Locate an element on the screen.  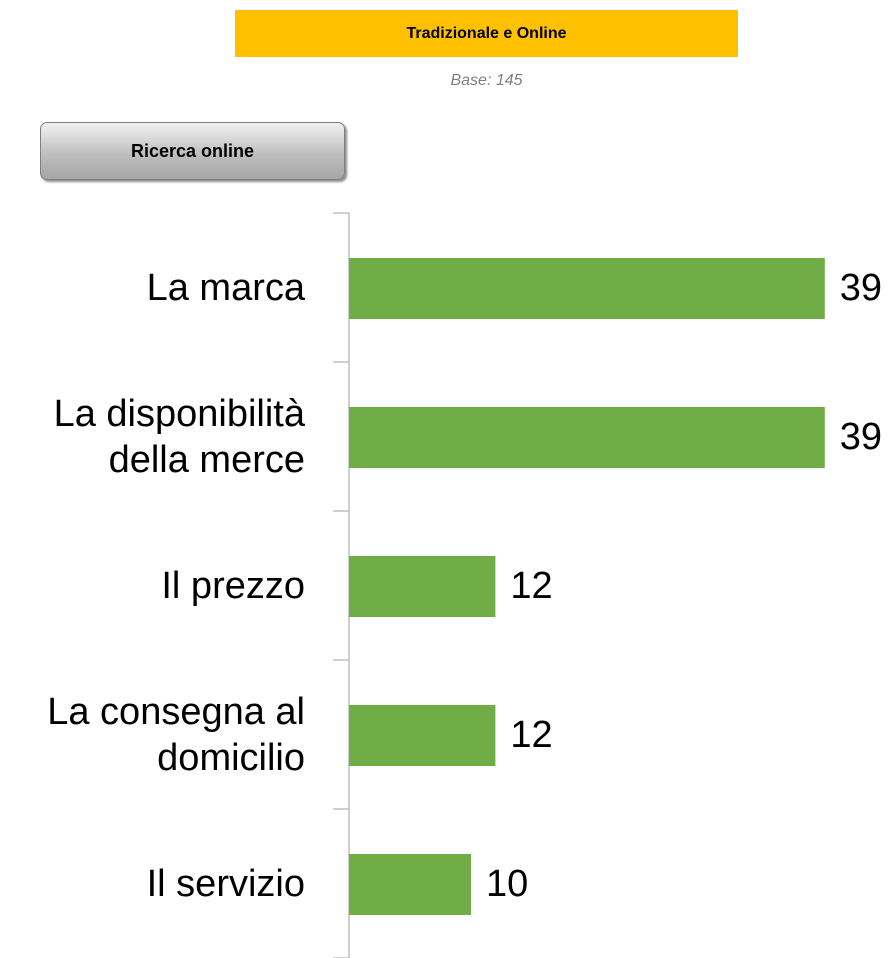
category-label: La disponibilità della merce is located at coordinates (179, 437).